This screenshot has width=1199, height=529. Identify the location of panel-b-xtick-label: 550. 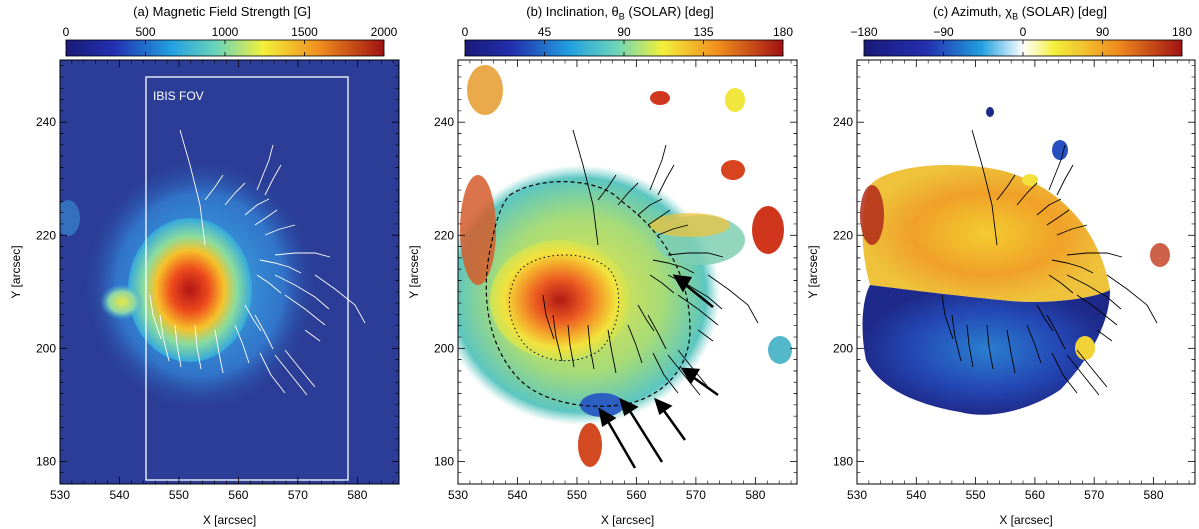
(577, 495).